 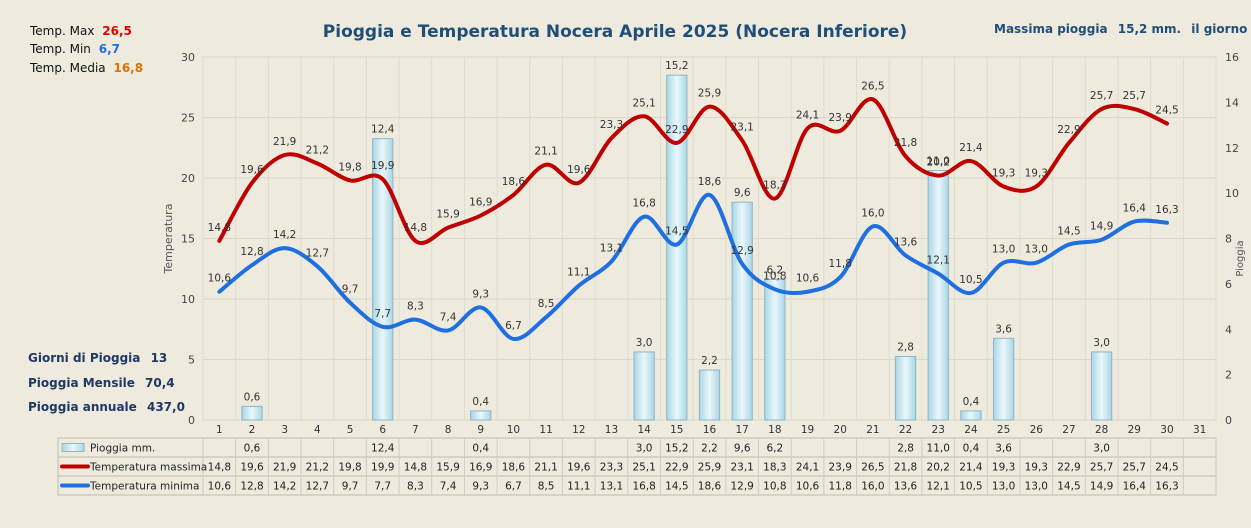 What do you see at coordinates (1228, 375) in the screenshot?
I see `y-right-tick-label: 2` at bounding box center [1228, 375].